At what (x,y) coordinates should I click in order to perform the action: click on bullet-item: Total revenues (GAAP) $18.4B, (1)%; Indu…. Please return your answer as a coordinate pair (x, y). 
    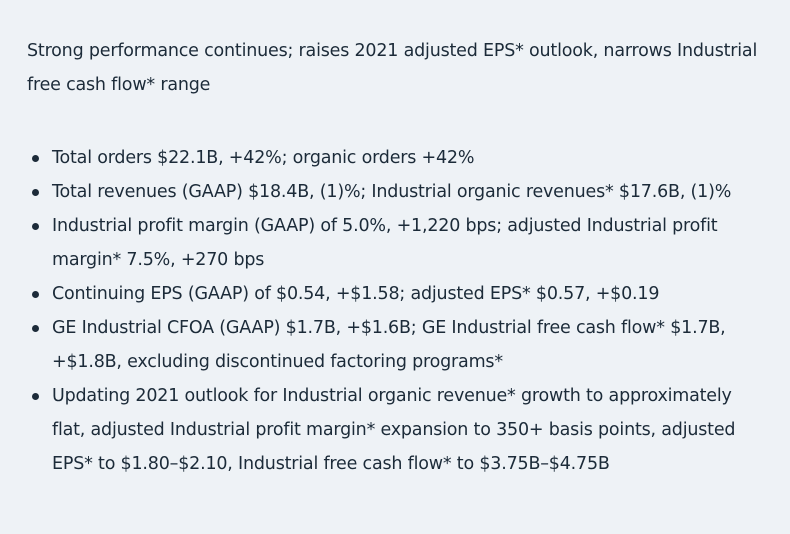
    Looking at the image, I should click on (397, 192).